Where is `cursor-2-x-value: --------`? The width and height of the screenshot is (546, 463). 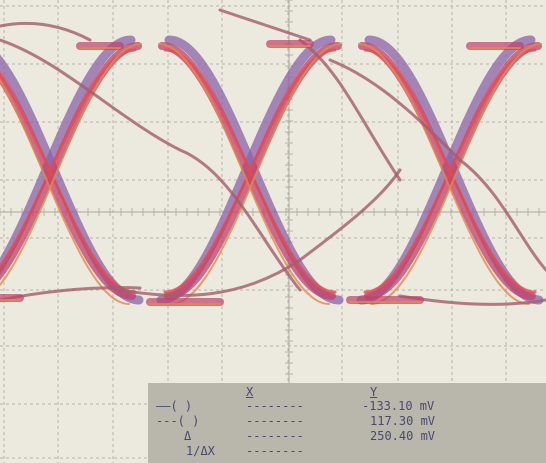
cursor-2-x-value: -------- is located at coordinates (275, 421).